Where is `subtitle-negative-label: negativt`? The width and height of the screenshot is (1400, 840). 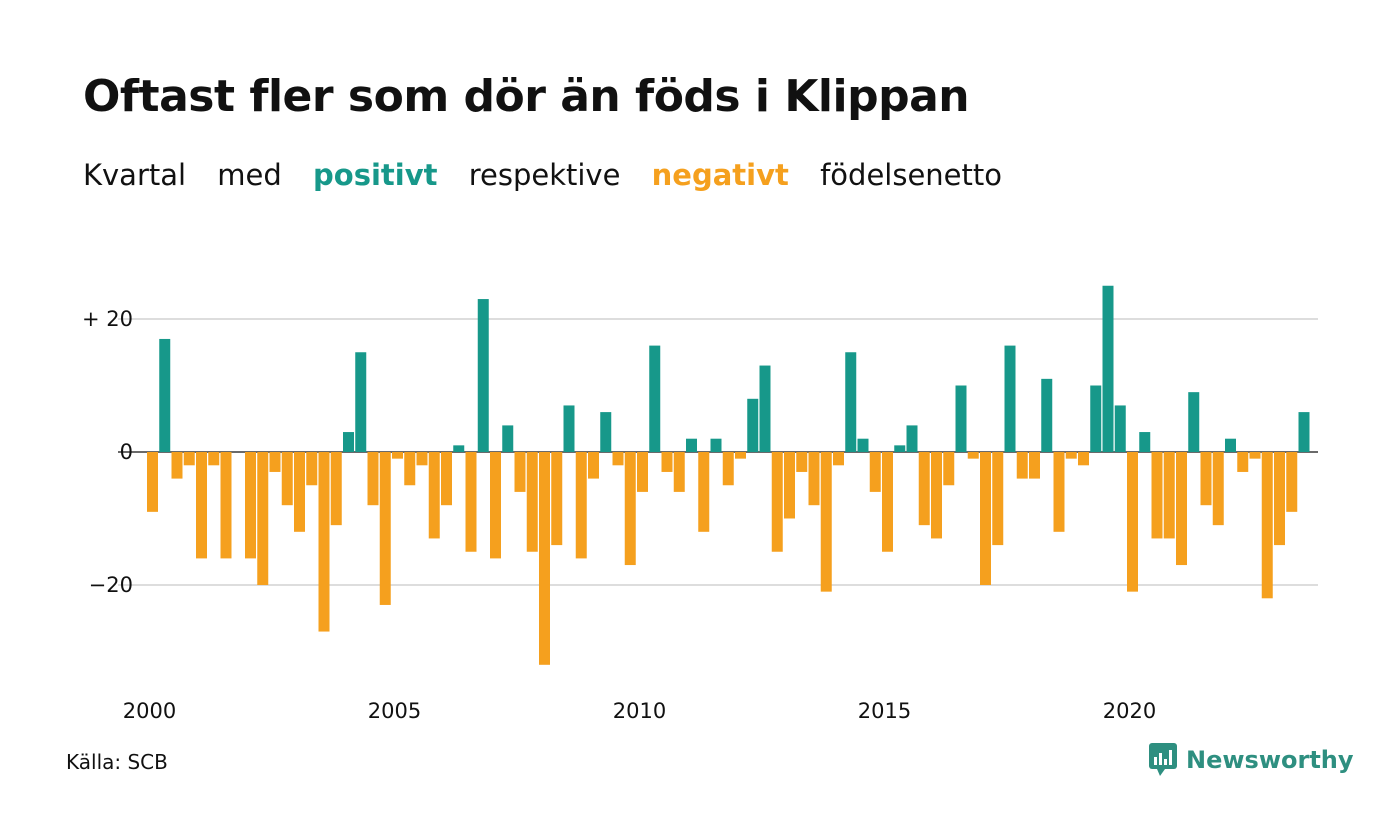 subtitle-negative-label: negativt is located at coordinates (720, 175).